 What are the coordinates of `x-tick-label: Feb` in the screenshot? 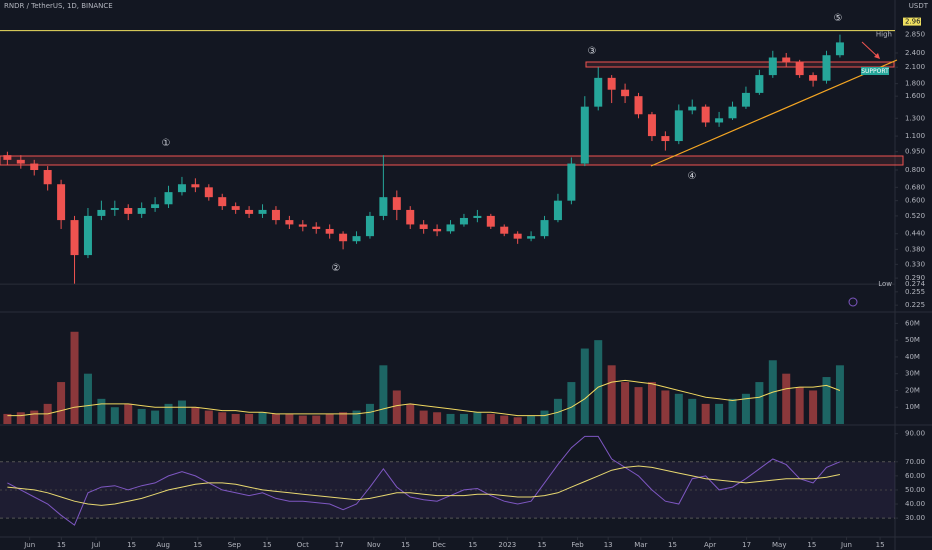 It's located at (577, 545).